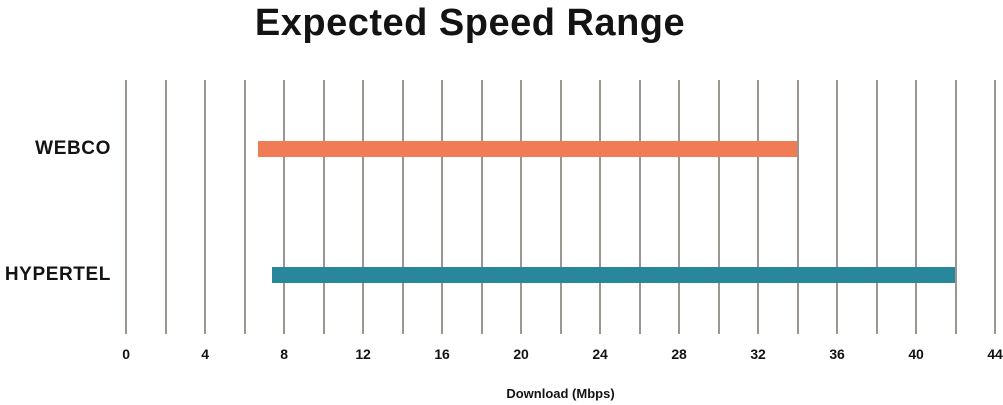 This screenshot has height=405, width=1003. I want to click on x-tick-label: 20, so click(521, 354).